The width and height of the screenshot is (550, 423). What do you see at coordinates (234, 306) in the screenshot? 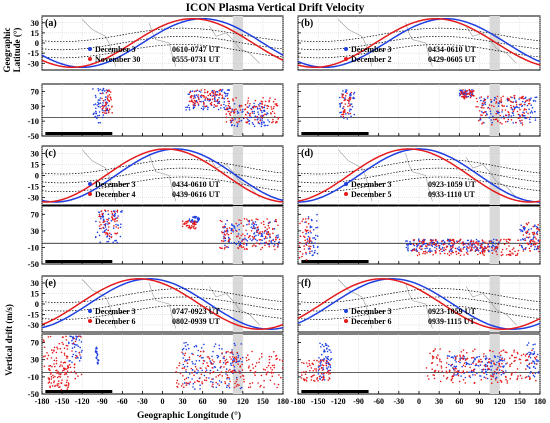
I see `coastline` at bounding box center [234, 306].